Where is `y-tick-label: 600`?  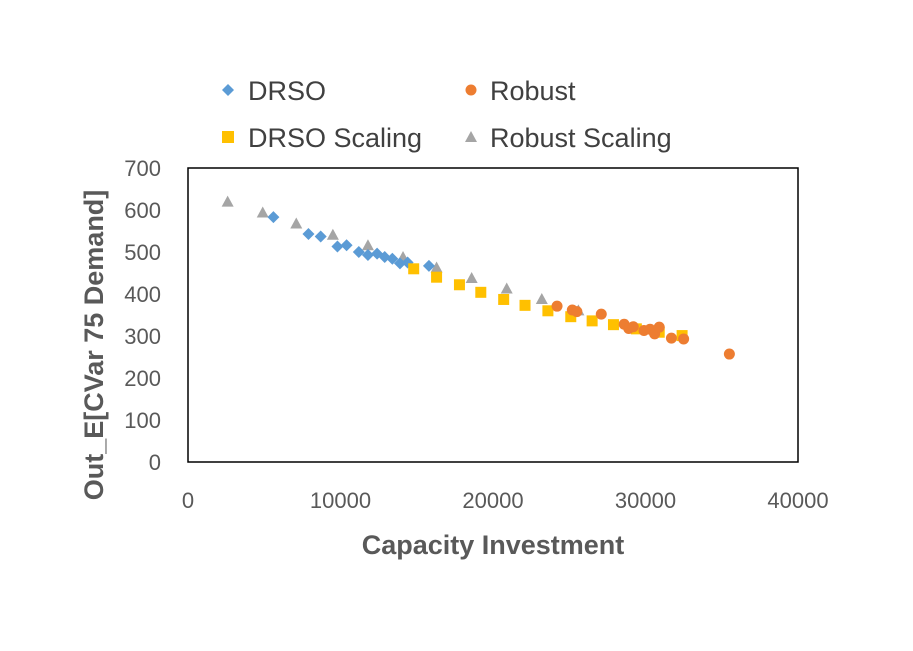
y-tick-label: 600 is located at coordinates (142, 210).